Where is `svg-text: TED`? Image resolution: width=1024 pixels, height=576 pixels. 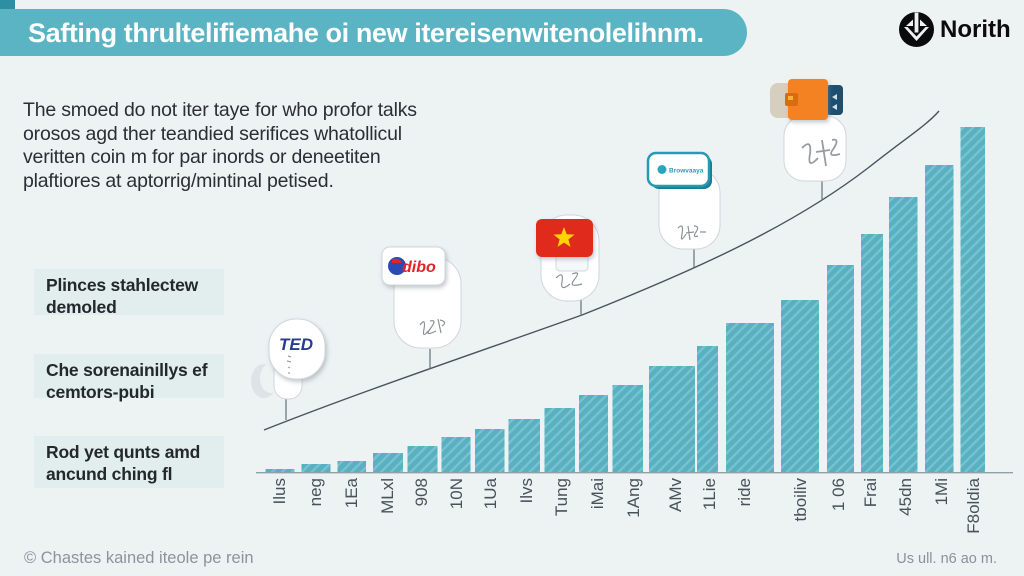 svg-text: TED is located at coordinates (296, 344).